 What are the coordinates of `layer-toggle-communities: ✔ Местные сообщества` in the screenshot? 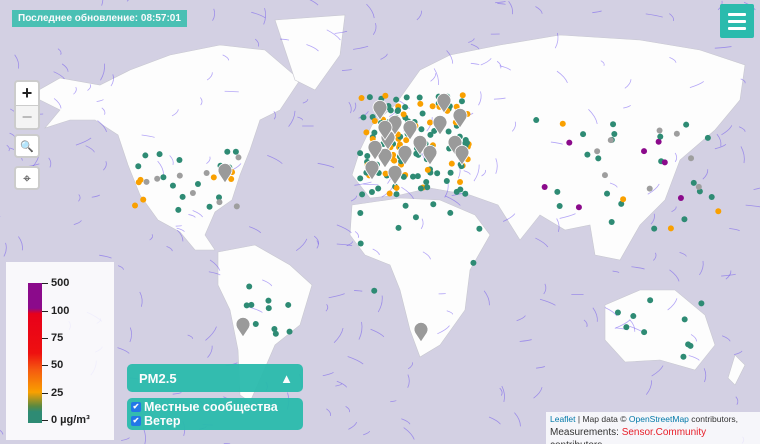 It's located at (204, 407).